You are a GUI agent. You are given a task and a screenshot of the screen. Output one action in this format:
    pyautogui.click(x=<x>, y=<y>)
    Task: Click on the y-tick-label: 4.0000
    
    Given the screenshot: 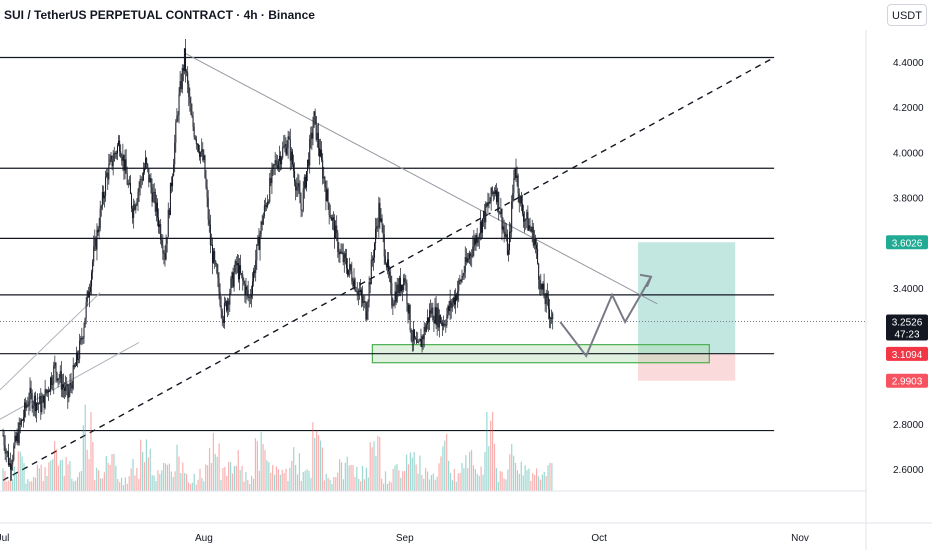 What is the action you would take?
    pyautogui.click(x=908, y=153)
    